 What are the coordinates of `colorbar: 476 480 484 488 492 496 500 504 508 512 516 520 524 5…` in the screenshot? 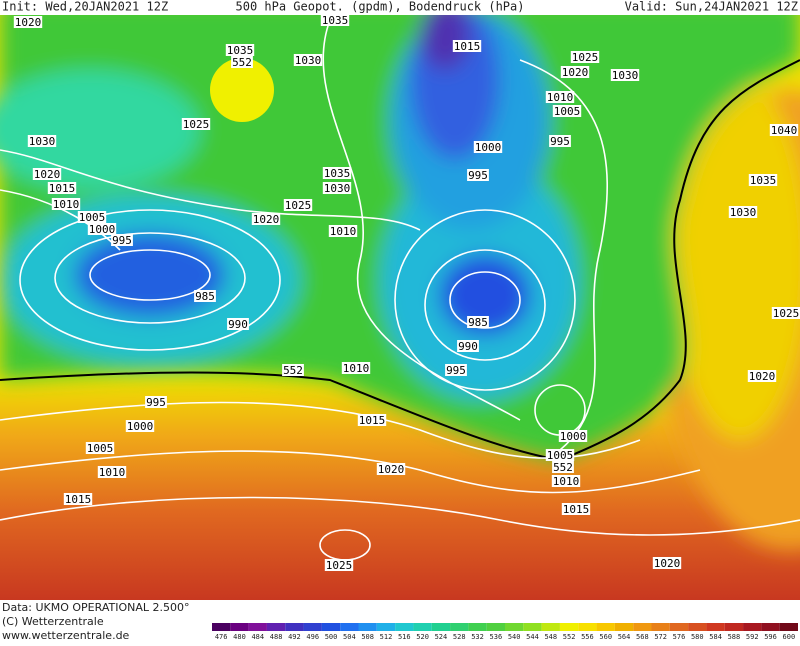 It's located at (505, 632).